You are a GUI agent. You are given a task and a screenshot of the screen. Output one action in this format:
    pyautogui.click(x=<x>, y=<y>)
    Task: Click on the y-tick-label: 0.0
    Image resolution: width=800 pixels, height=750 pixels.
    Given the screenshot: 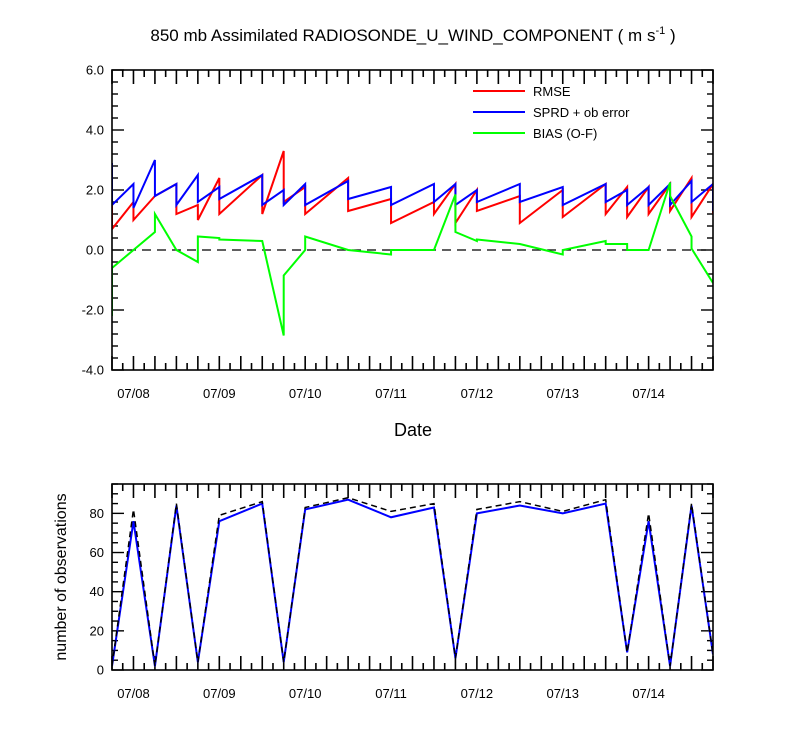 What is the action you would take?
    pyautogui.click(x=95, y=250)
    